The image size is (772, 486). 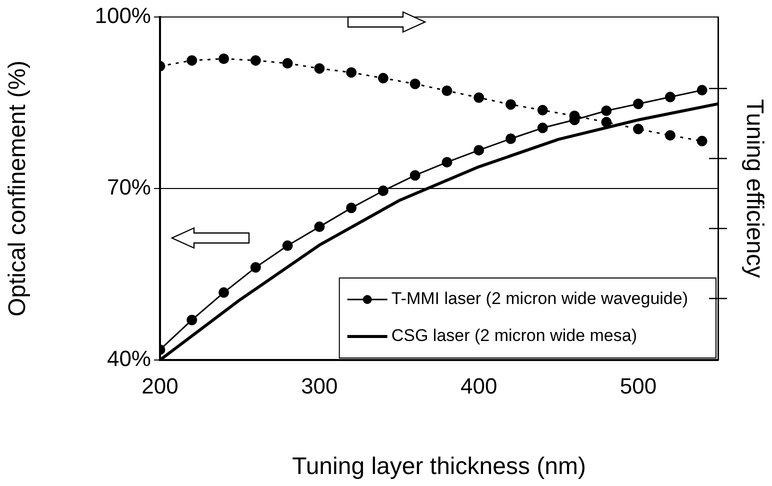 What do you see at coordinates (439, 466) in the screenshot?
I see `x-axis-title: Tuning layer thickness (nm)` at bounding box center [439, 466].